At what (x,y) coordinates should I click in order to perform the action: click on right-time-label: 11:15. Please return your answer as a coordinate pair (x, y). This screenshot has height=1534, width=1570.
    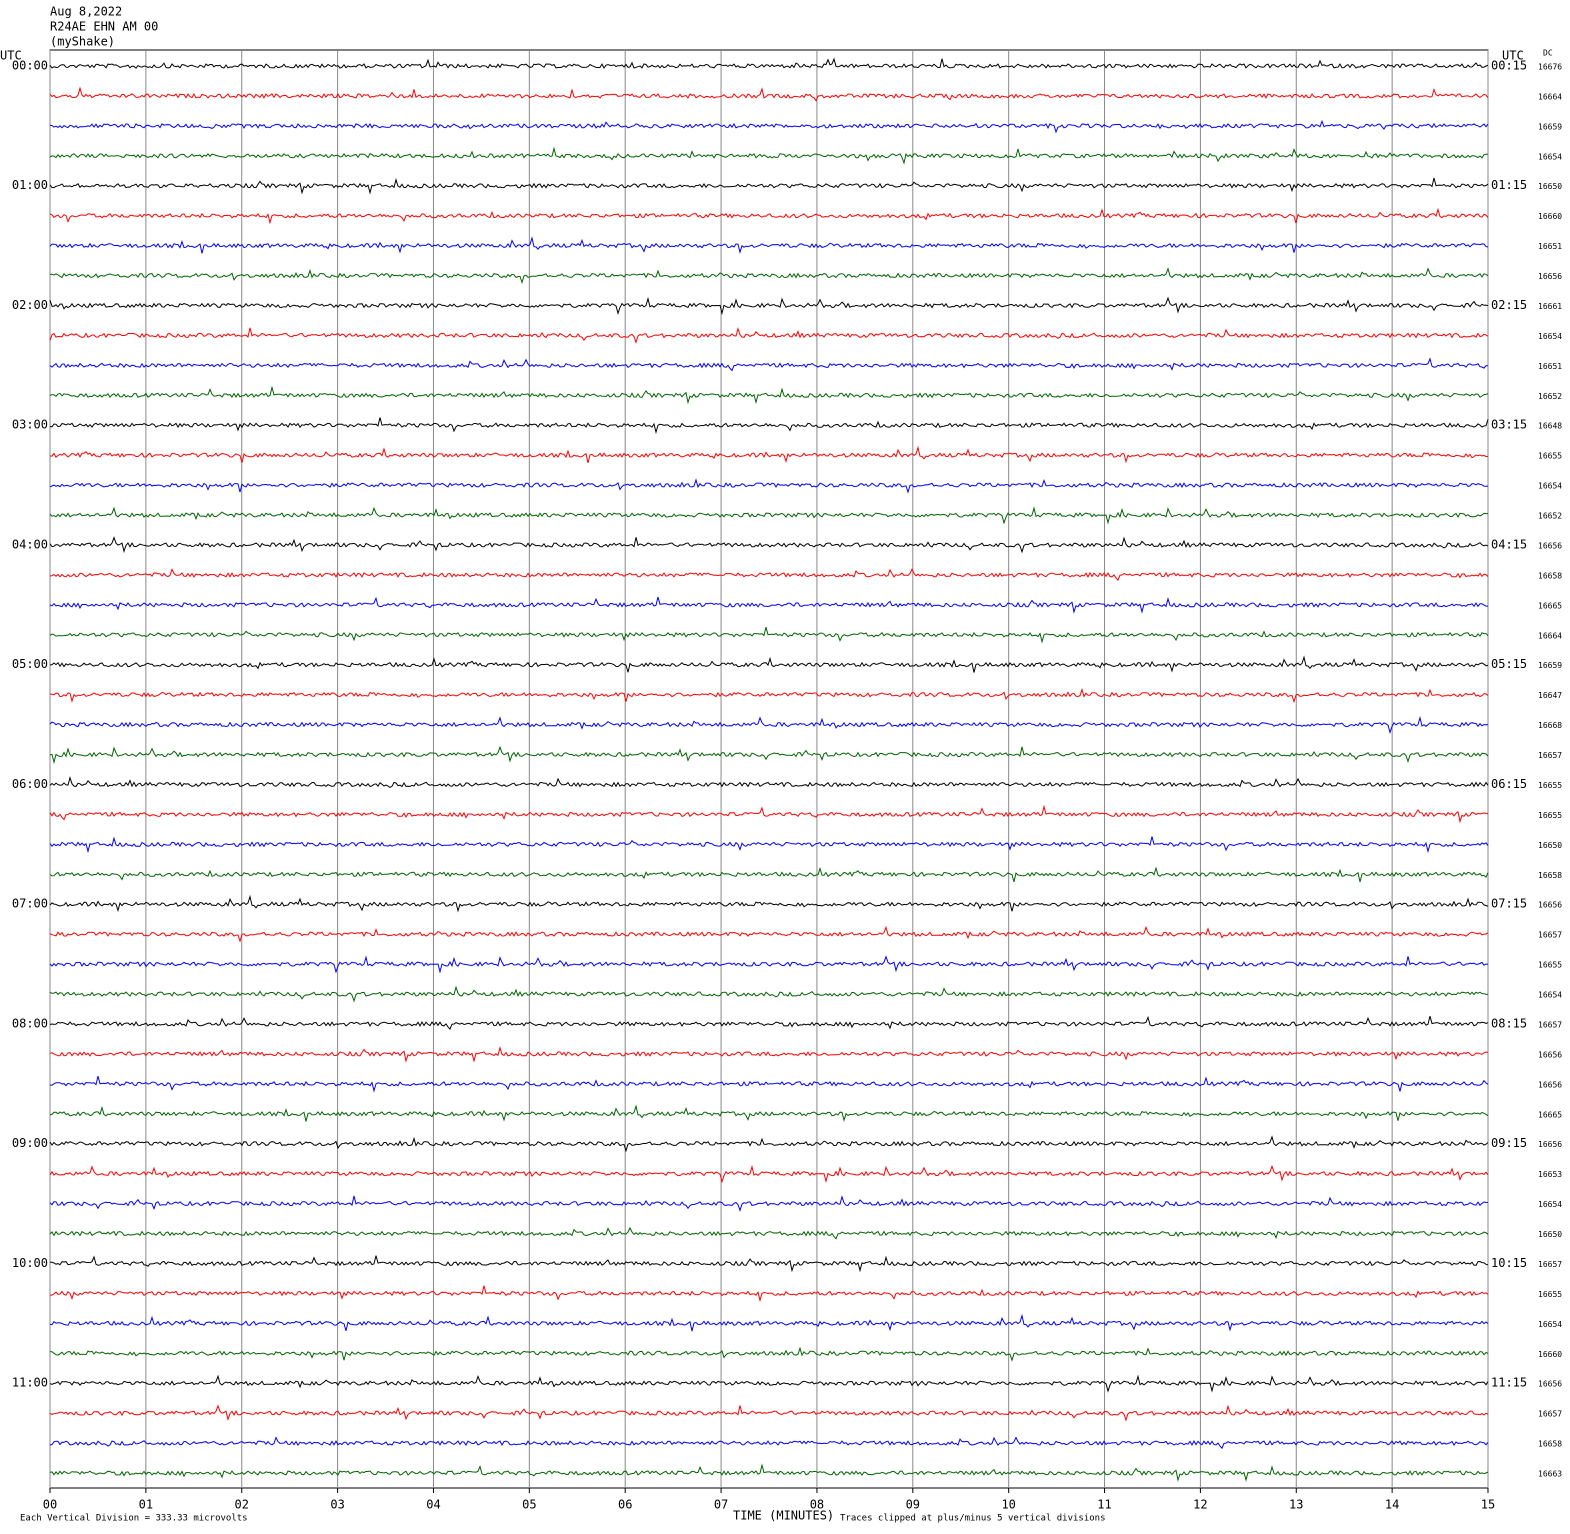
    Looking at the image, I should click on (1509, 1383).